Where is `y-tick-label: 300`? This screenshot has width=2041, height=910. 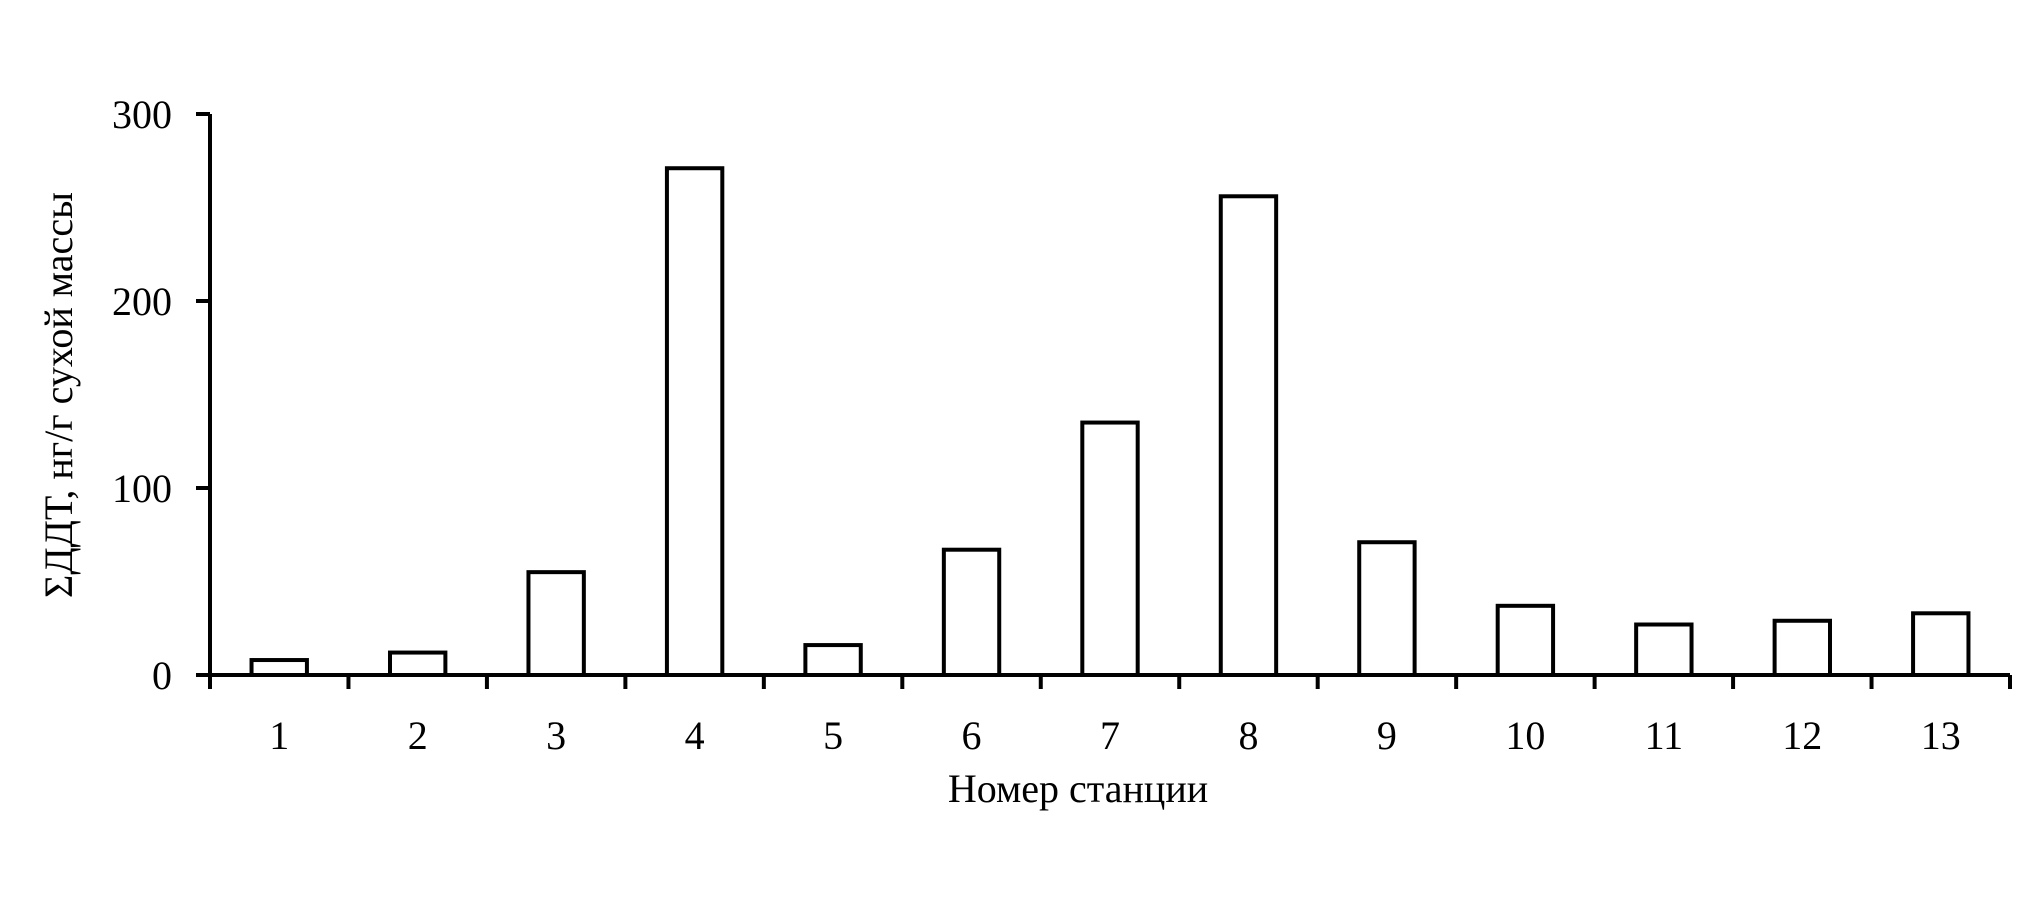 y-tick-label: 300 is located at coordinates (142, 114).